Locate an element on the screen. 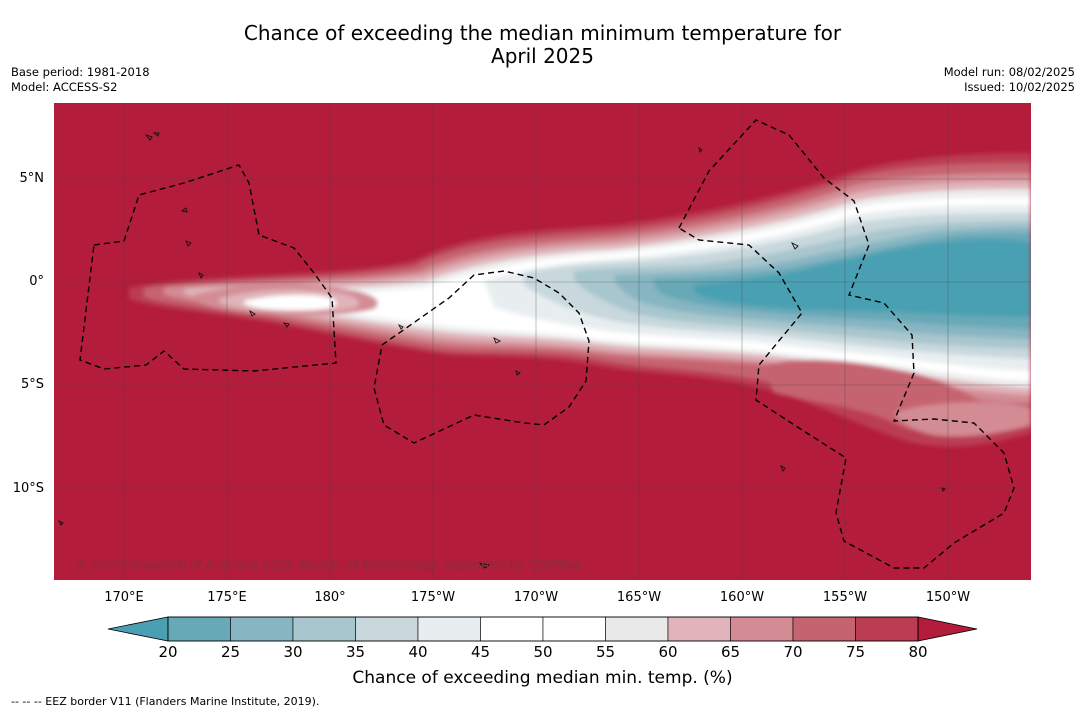 This screenshot has width=1085, height=713. colorbar is located at coordinates (542, 629).